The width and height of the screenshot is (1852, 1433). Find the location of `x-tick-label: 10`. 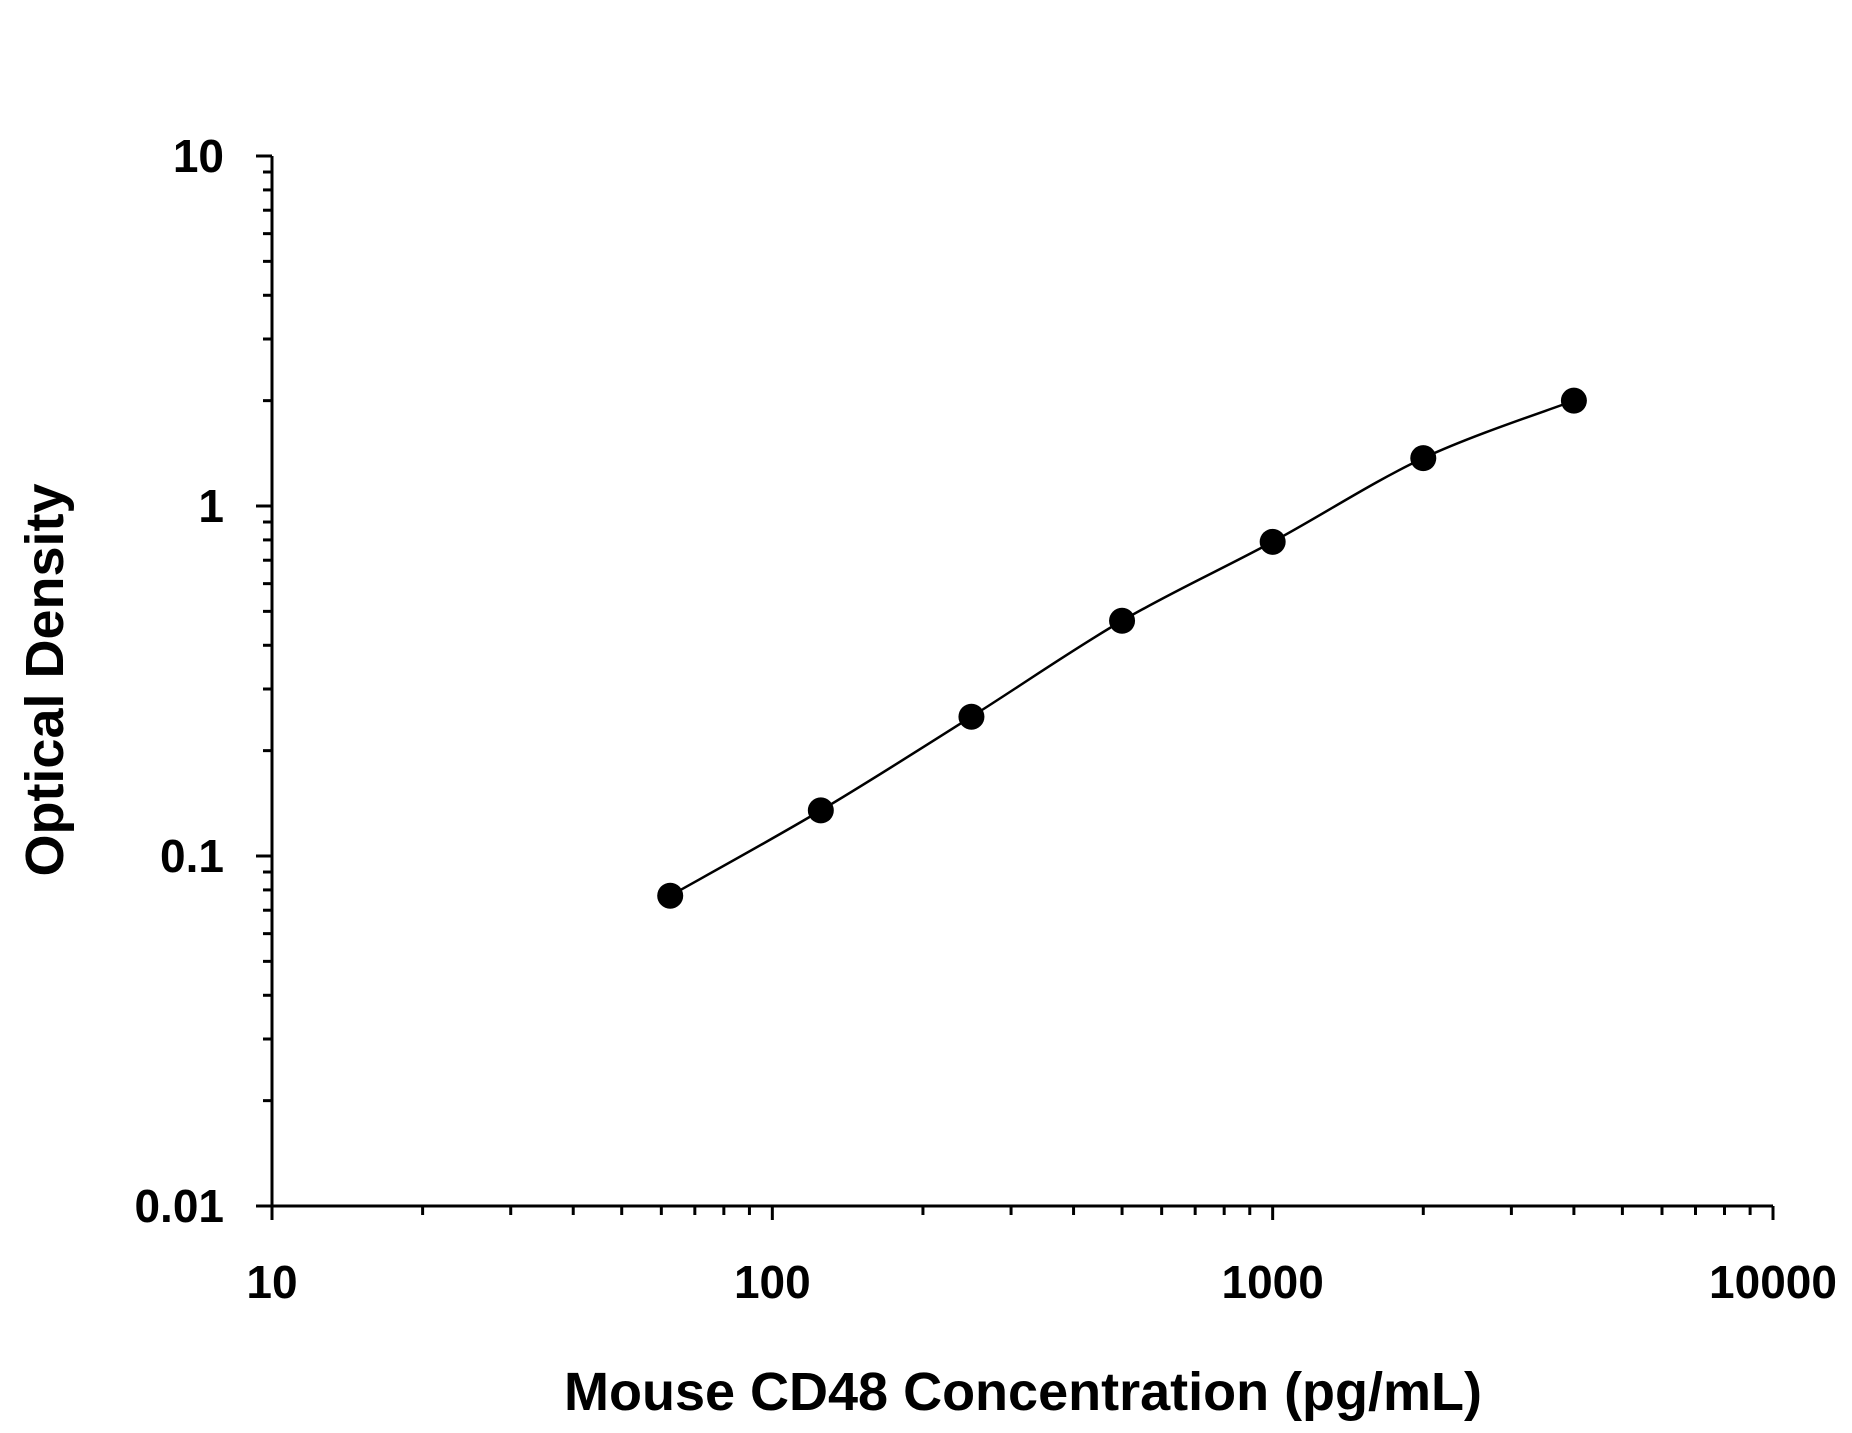

x-tick-label: 10 is located at coordinates (271, 1282).